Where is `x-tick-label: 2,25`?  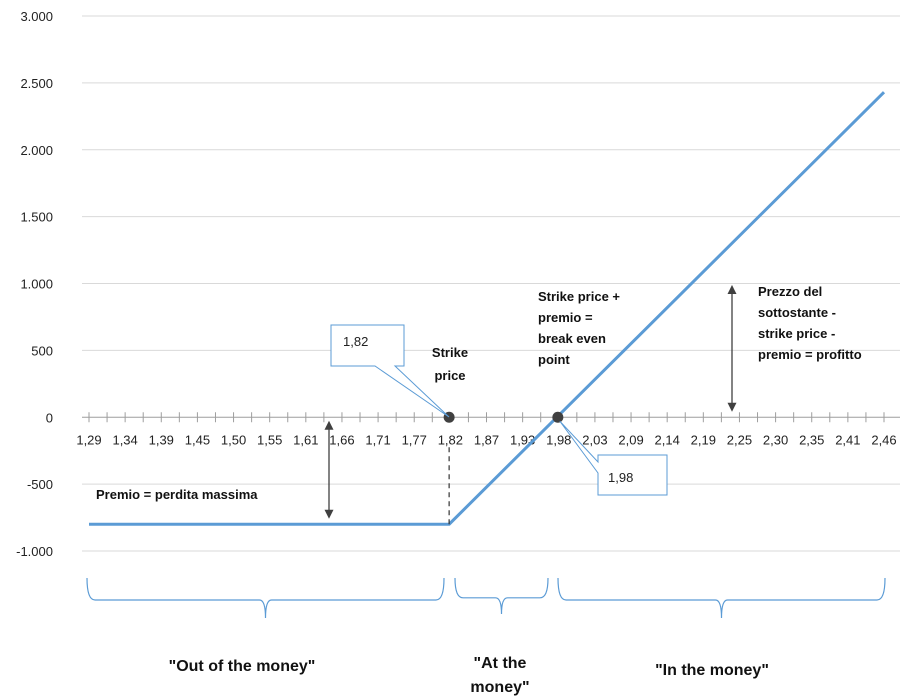
x-tick-label: 2,25 is located at coordinates (739, 439).